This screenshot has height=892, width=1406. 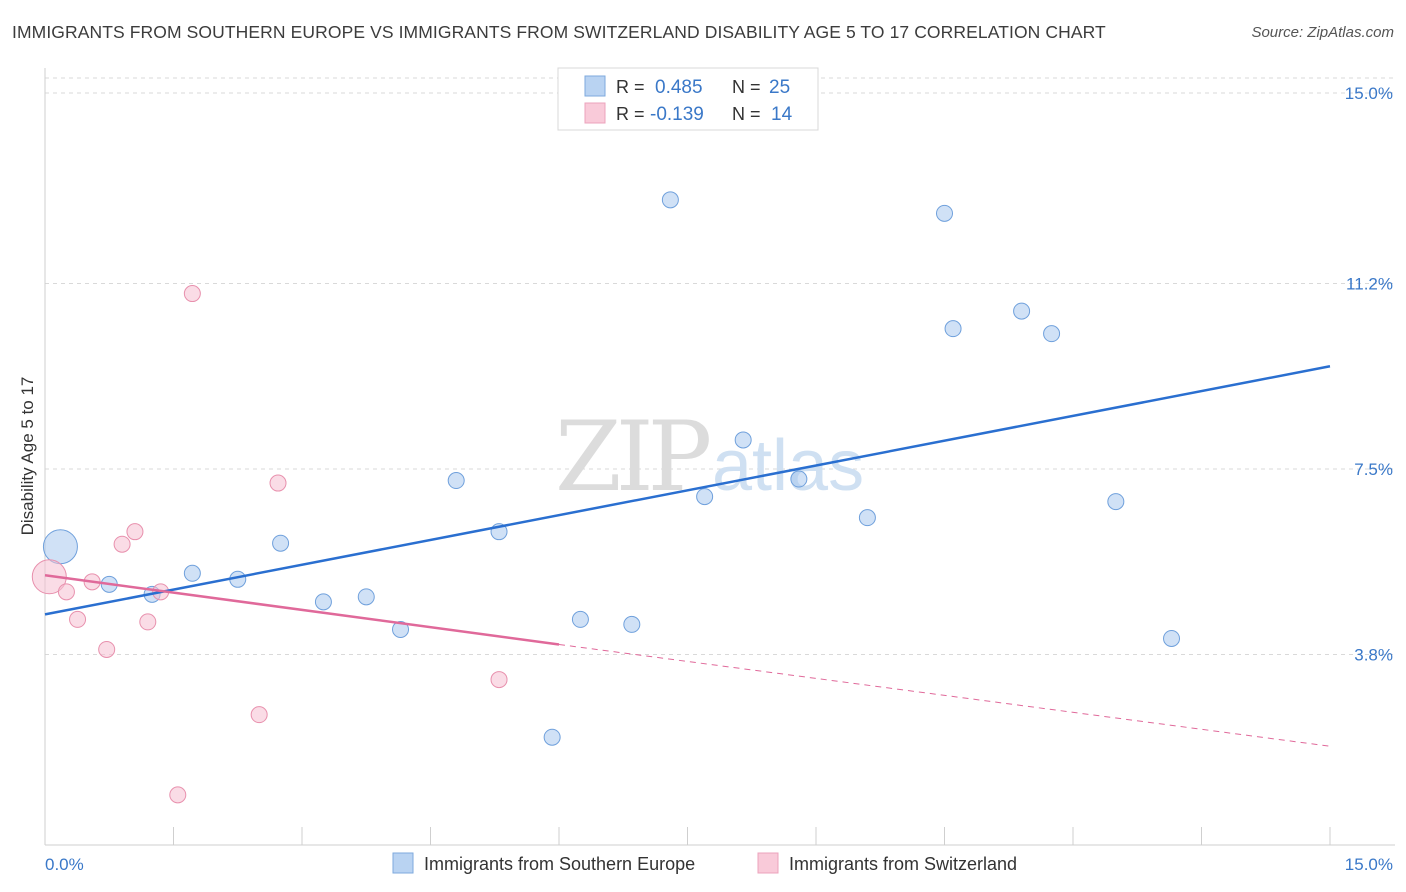 I want to click on watermark-zip: ZIP, so click(x=632, y=457).